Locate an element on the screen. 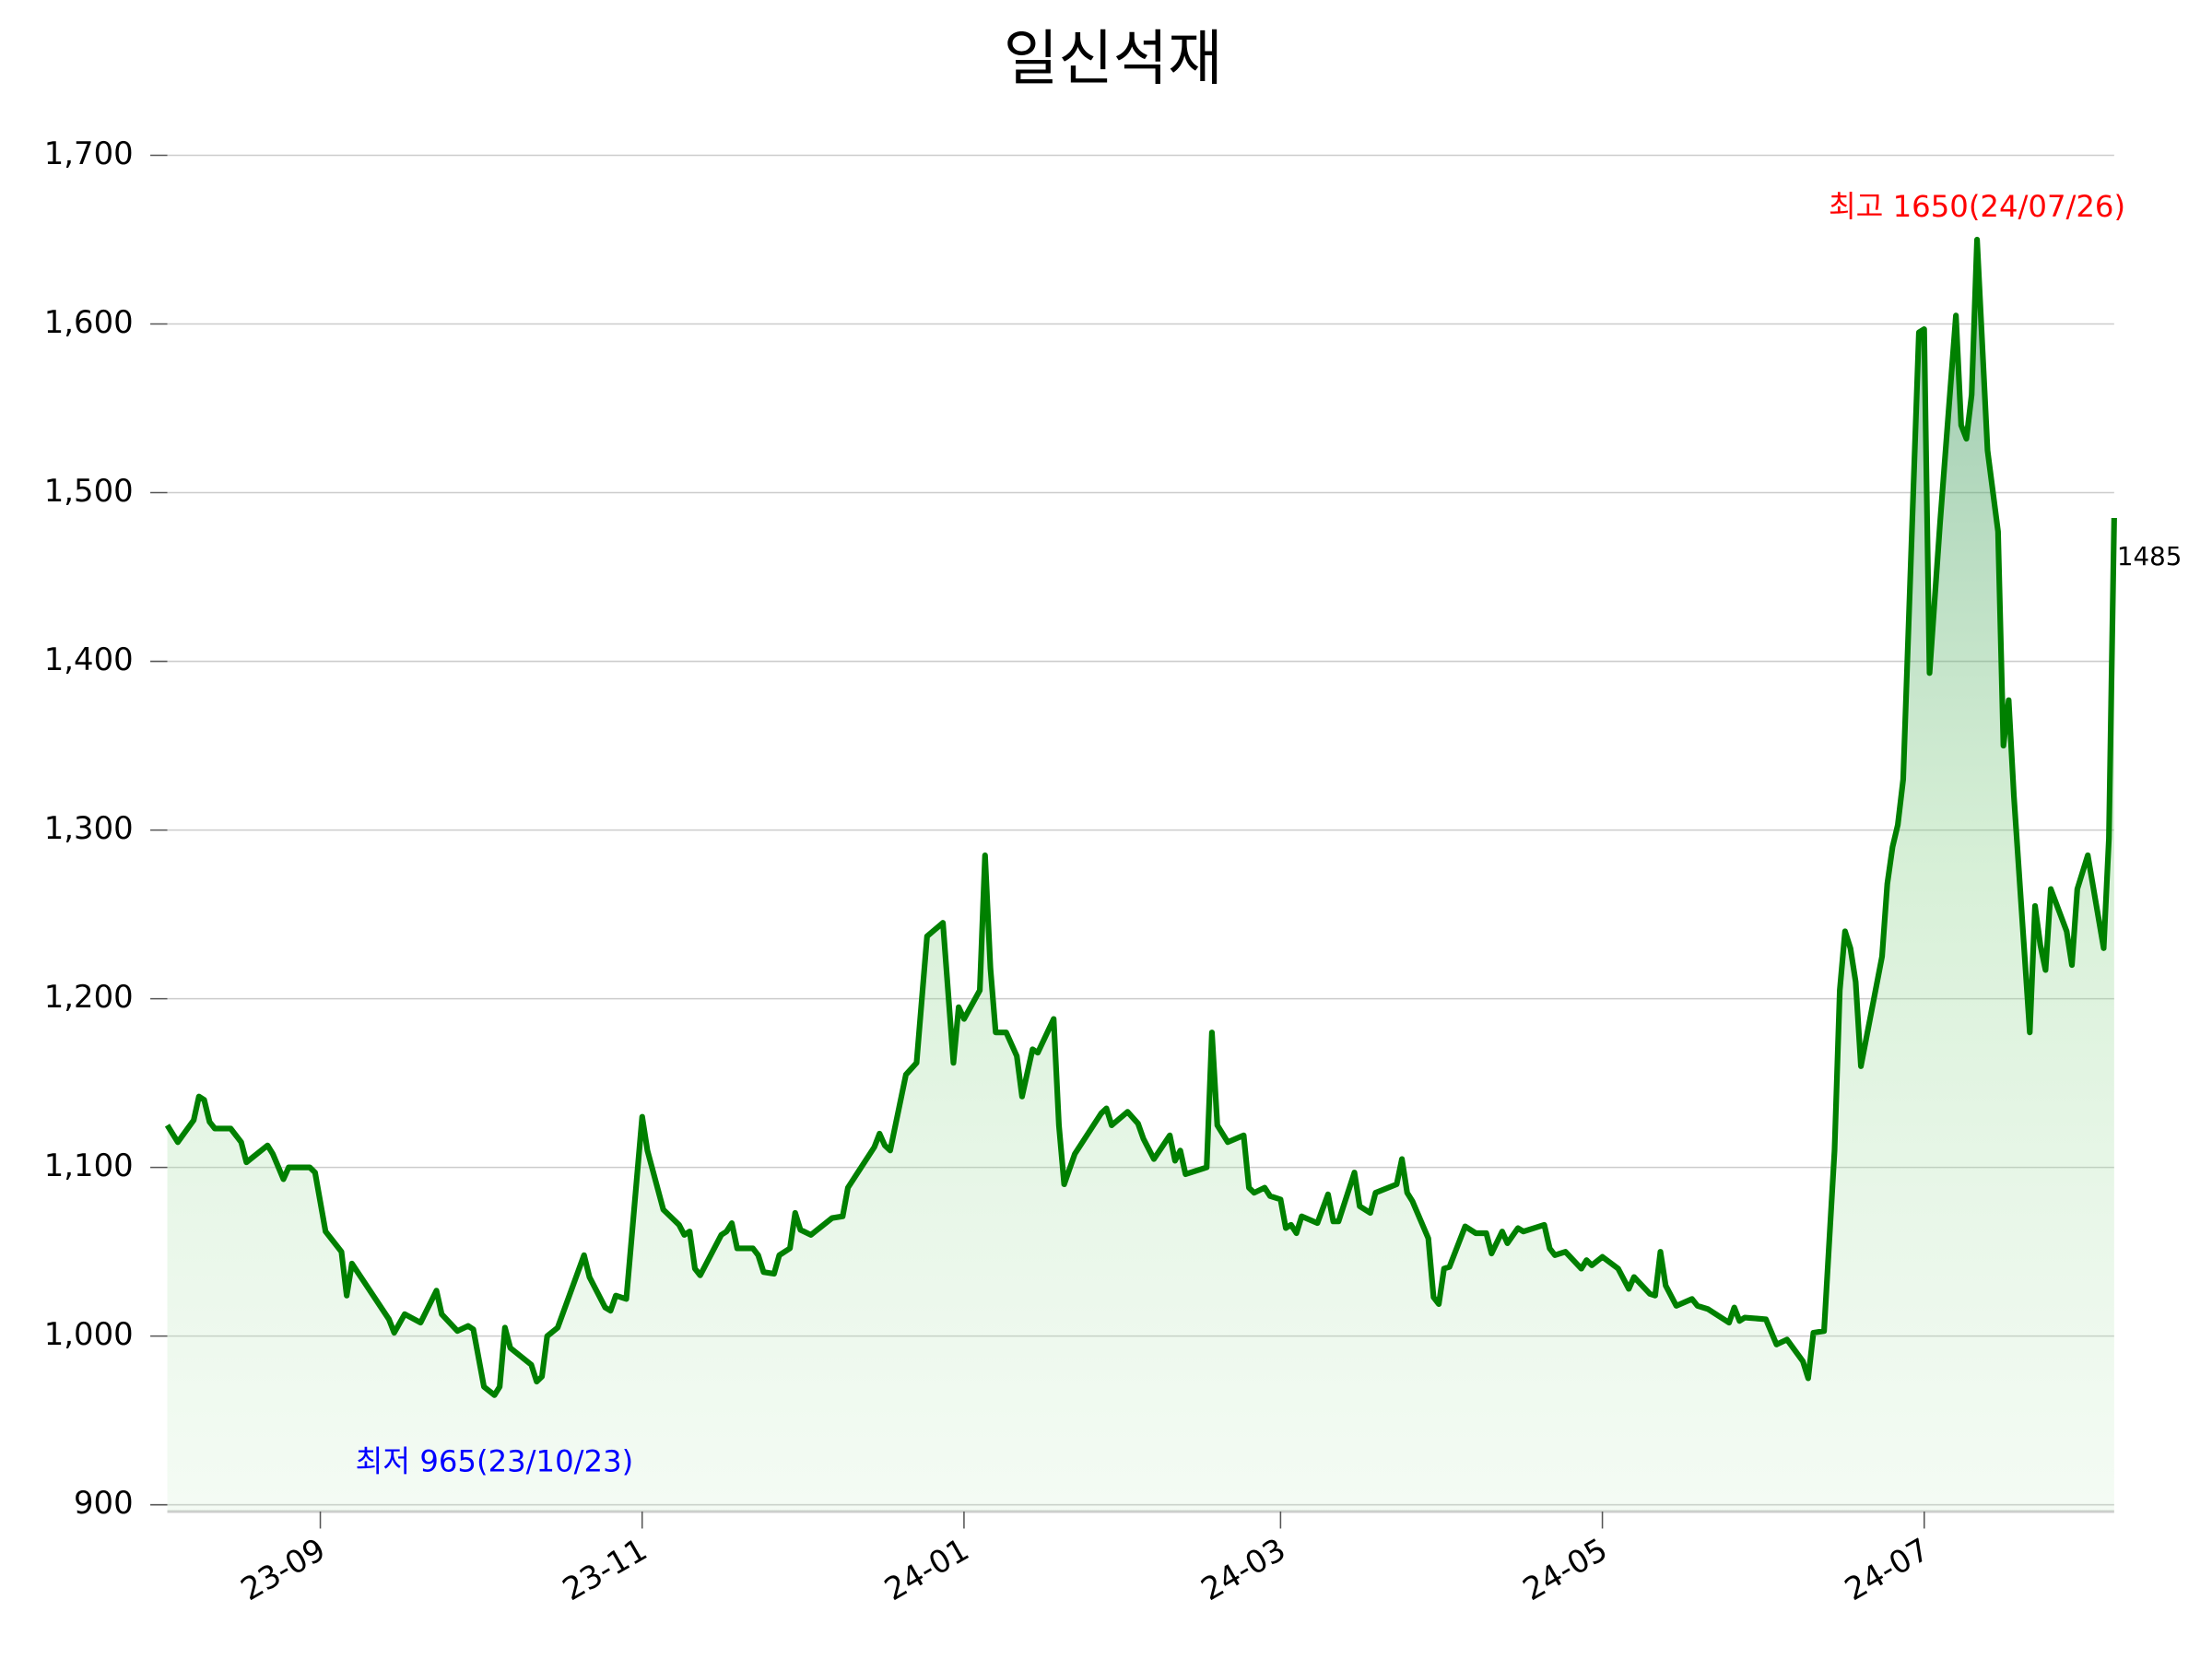  y-tick-label: 1,500 is located at coordinates (89, 491).